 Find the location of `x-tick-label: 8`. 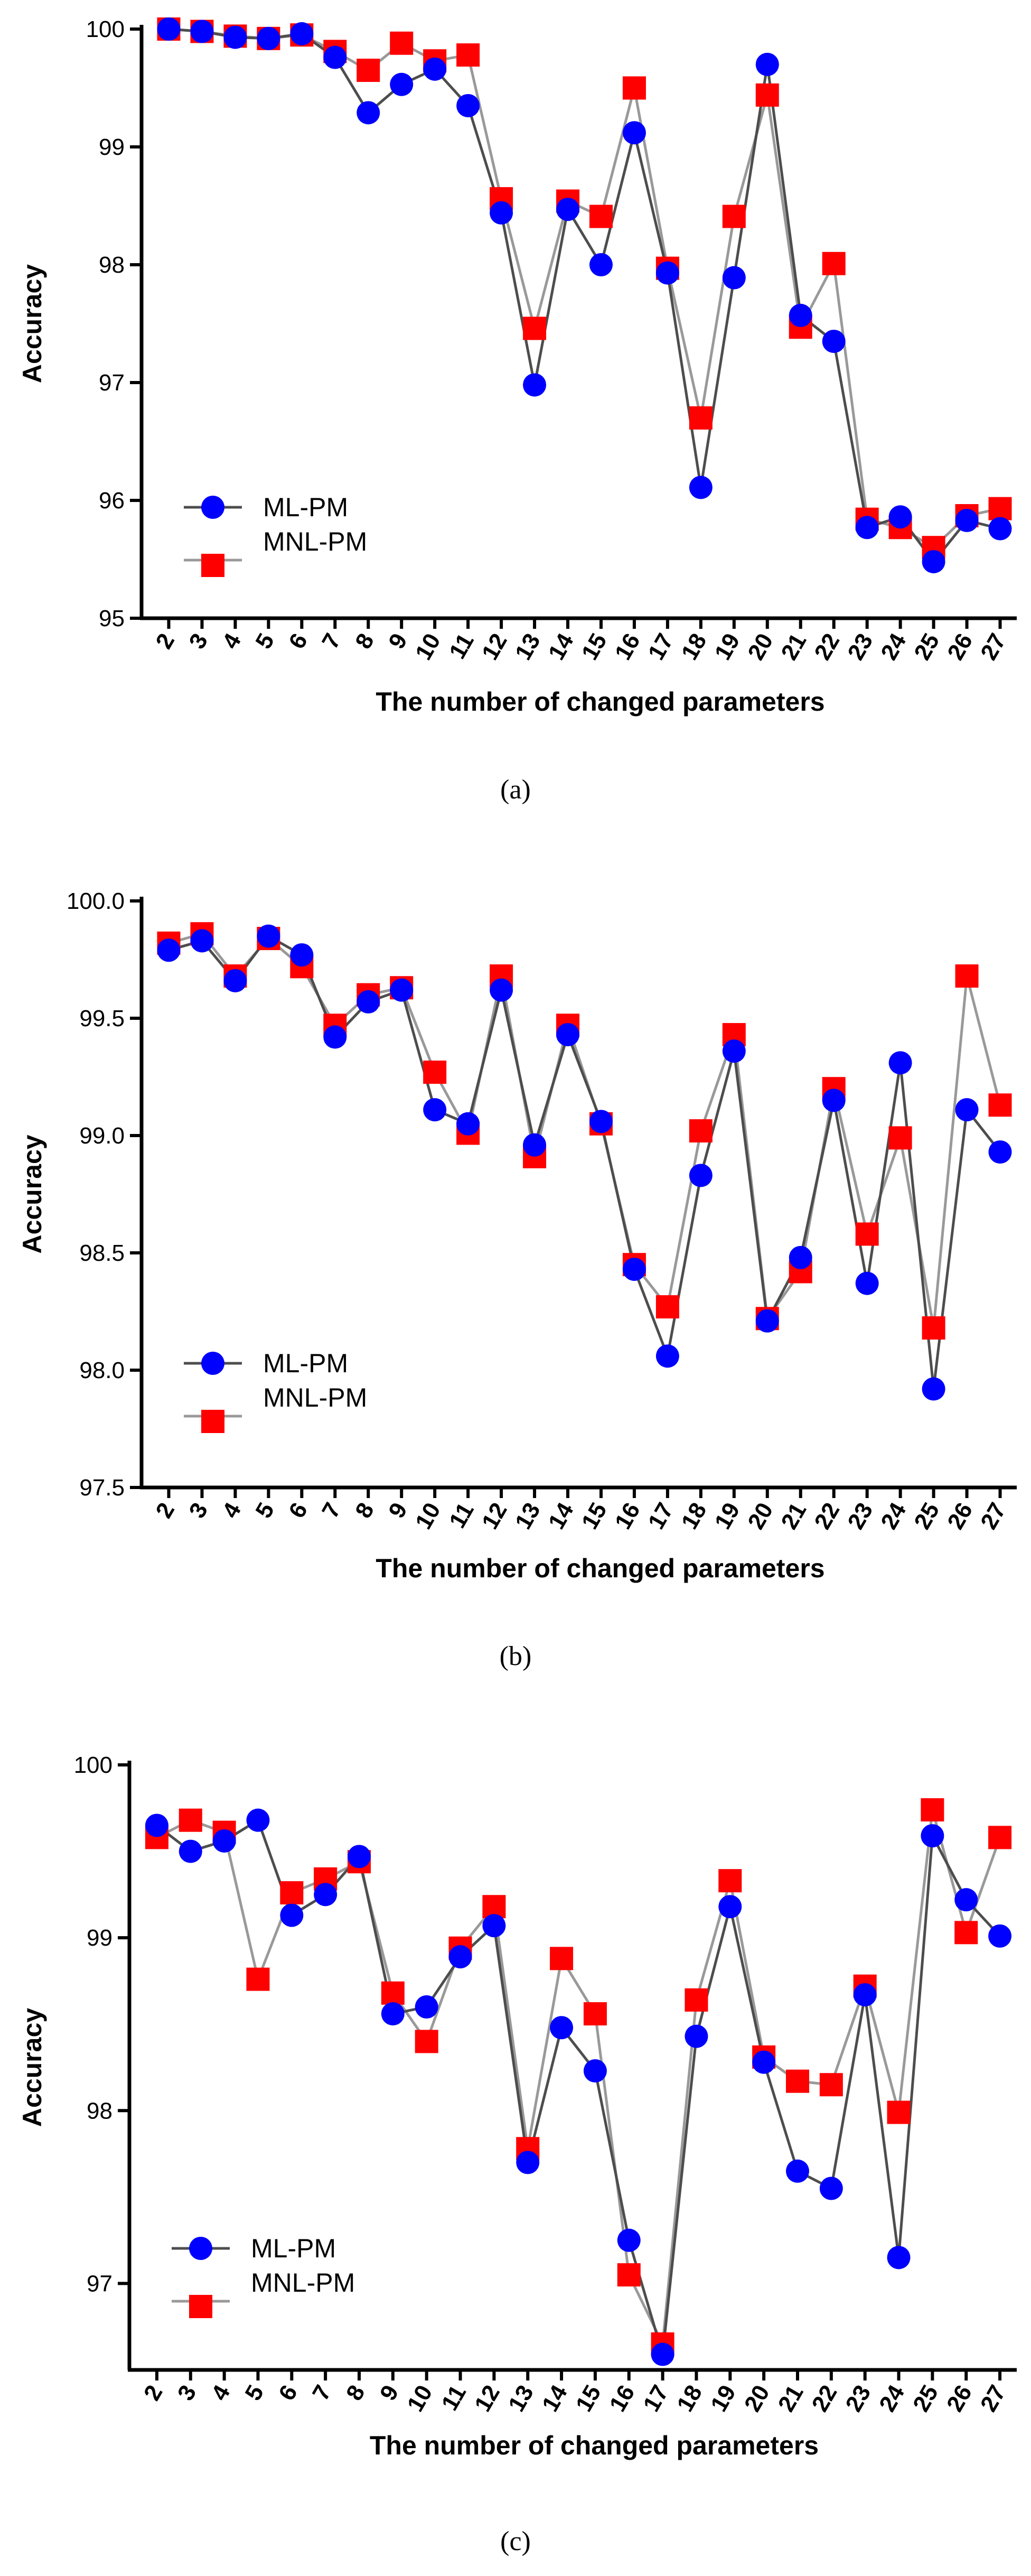

x-tick-label: 8 is located at coordinates (355, 2393).